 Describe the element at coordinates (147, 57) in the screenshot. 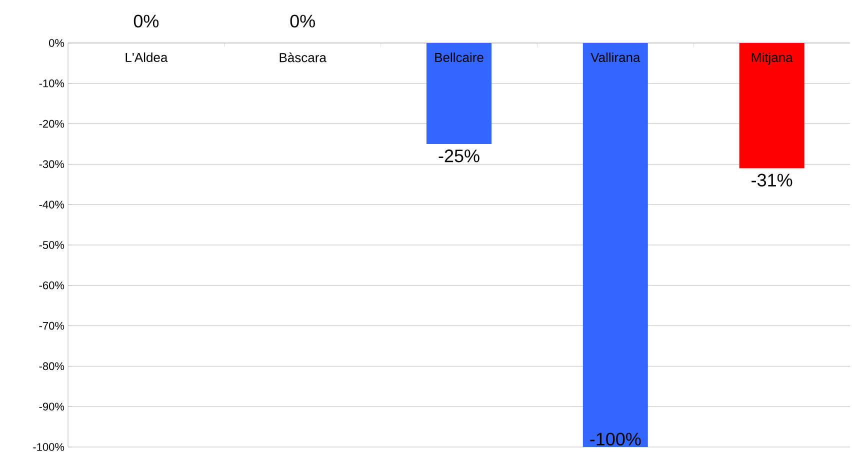

I see `x-tick-label: L'Aldea` at that location.